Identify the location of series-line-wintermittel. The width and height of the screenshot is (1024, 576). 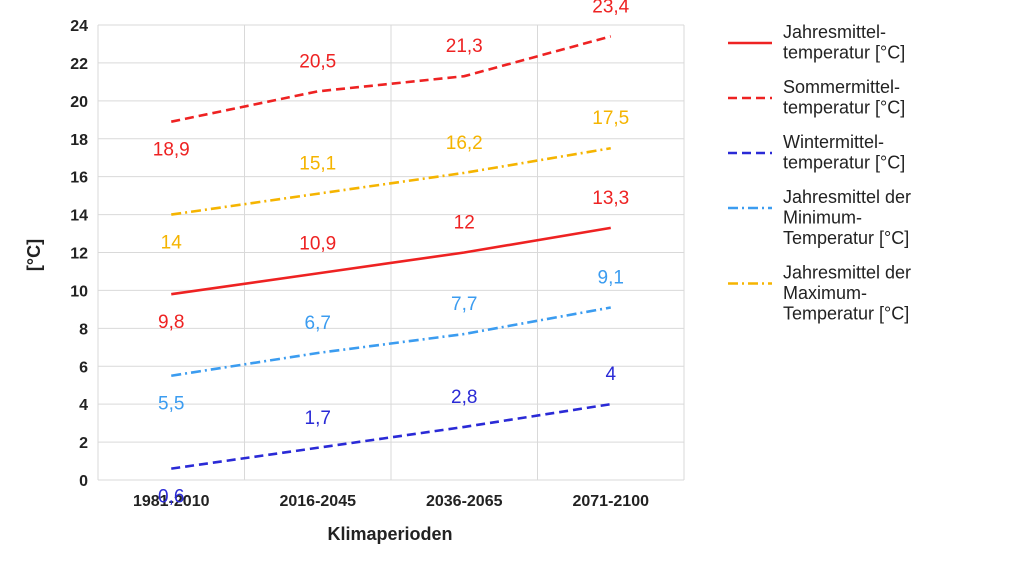
(391, 436).